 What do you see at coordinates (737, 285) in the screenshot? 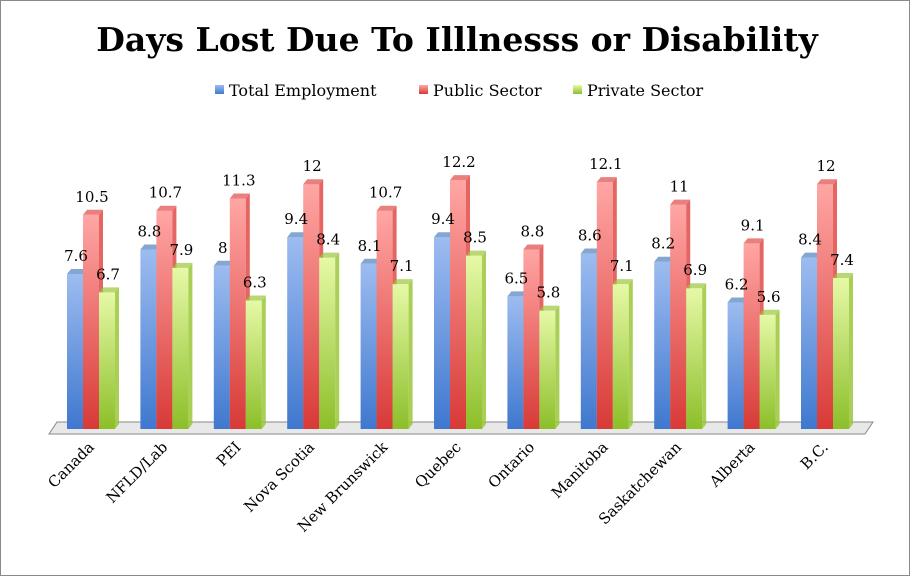
I see `data-label: 6.2` at bounding box center [737, 285].